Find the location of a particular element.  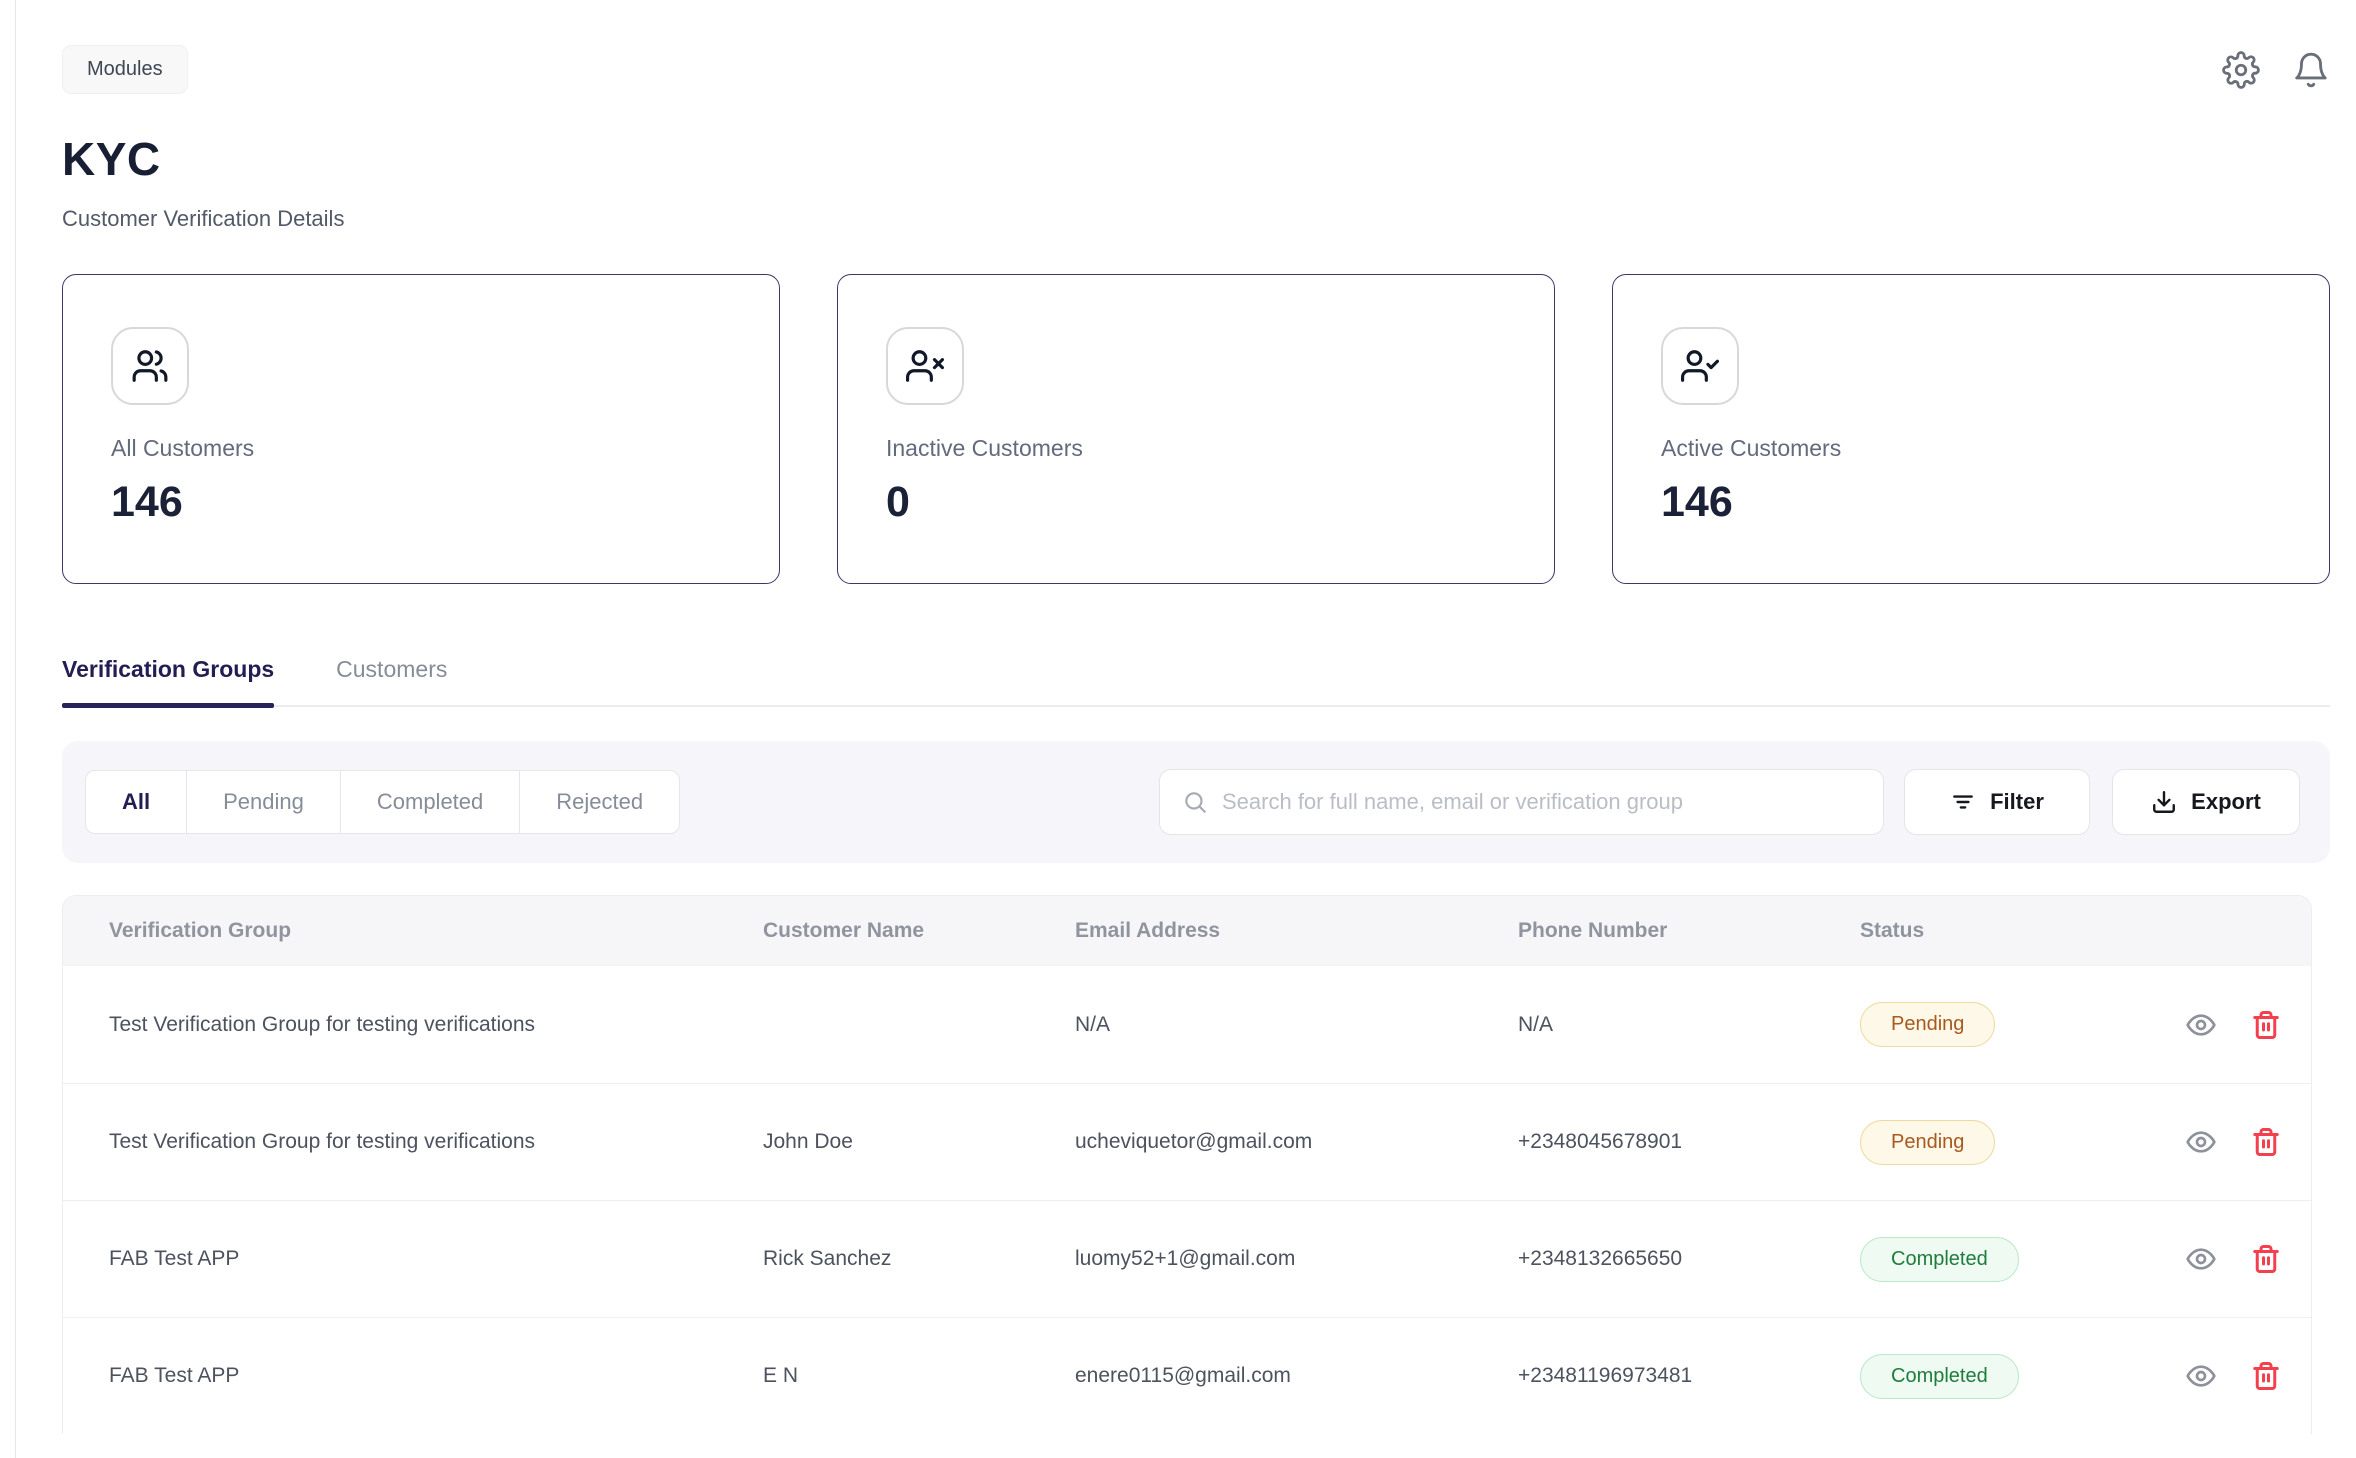

settings-gear-icon is located at coordinates (2241, 69).